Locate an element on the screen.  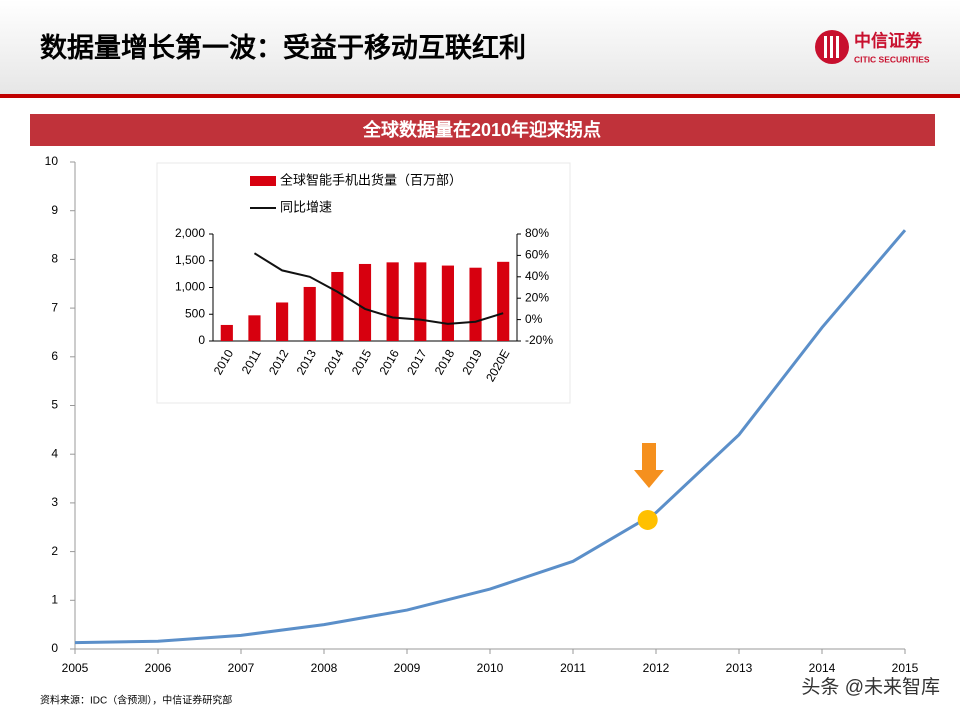
chart-banner is located at coordinates (482, 130).